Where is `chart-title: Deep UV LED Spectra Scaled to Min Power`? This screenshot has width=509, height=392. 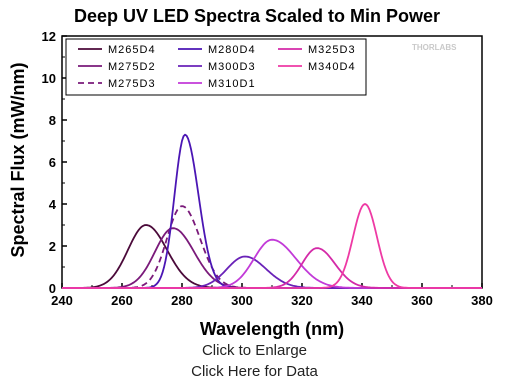
chart-title: Deep UV LED Spectra Scaled to Min Power is located at coordinates (257, 16).